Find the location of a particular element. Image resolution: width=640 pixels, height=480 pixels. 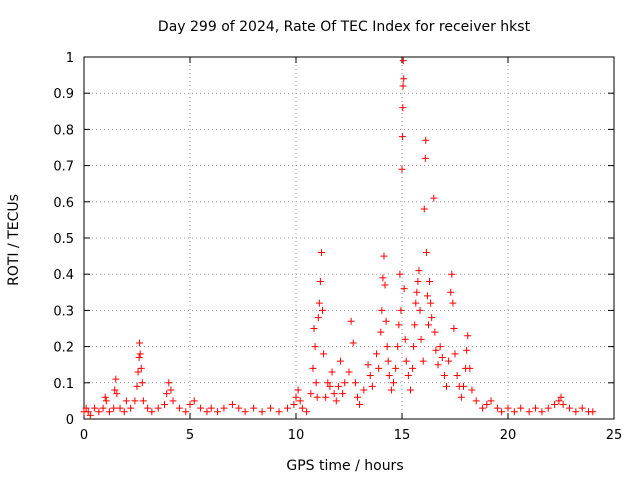

y-tick-label: 0.6 is located at coordinates (63, 203).